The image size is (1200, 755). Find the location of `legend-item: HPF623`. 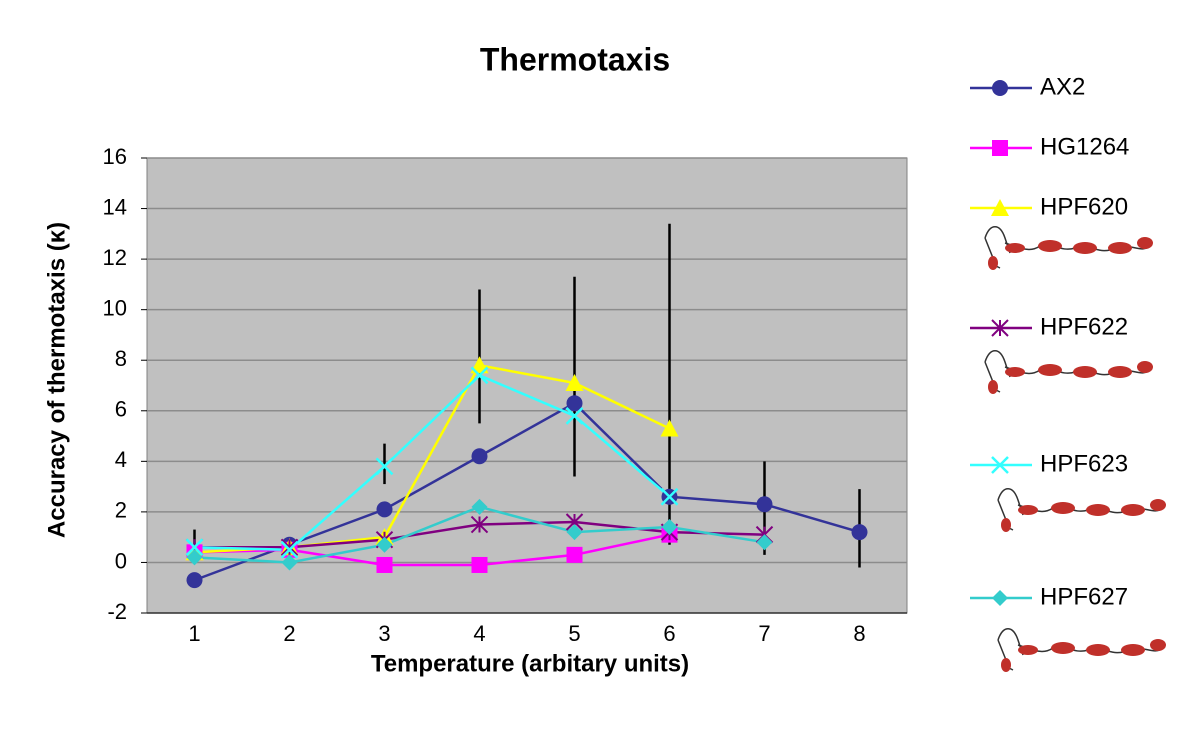

legend-item: HPF623 is located at coordinates (1049, 463).